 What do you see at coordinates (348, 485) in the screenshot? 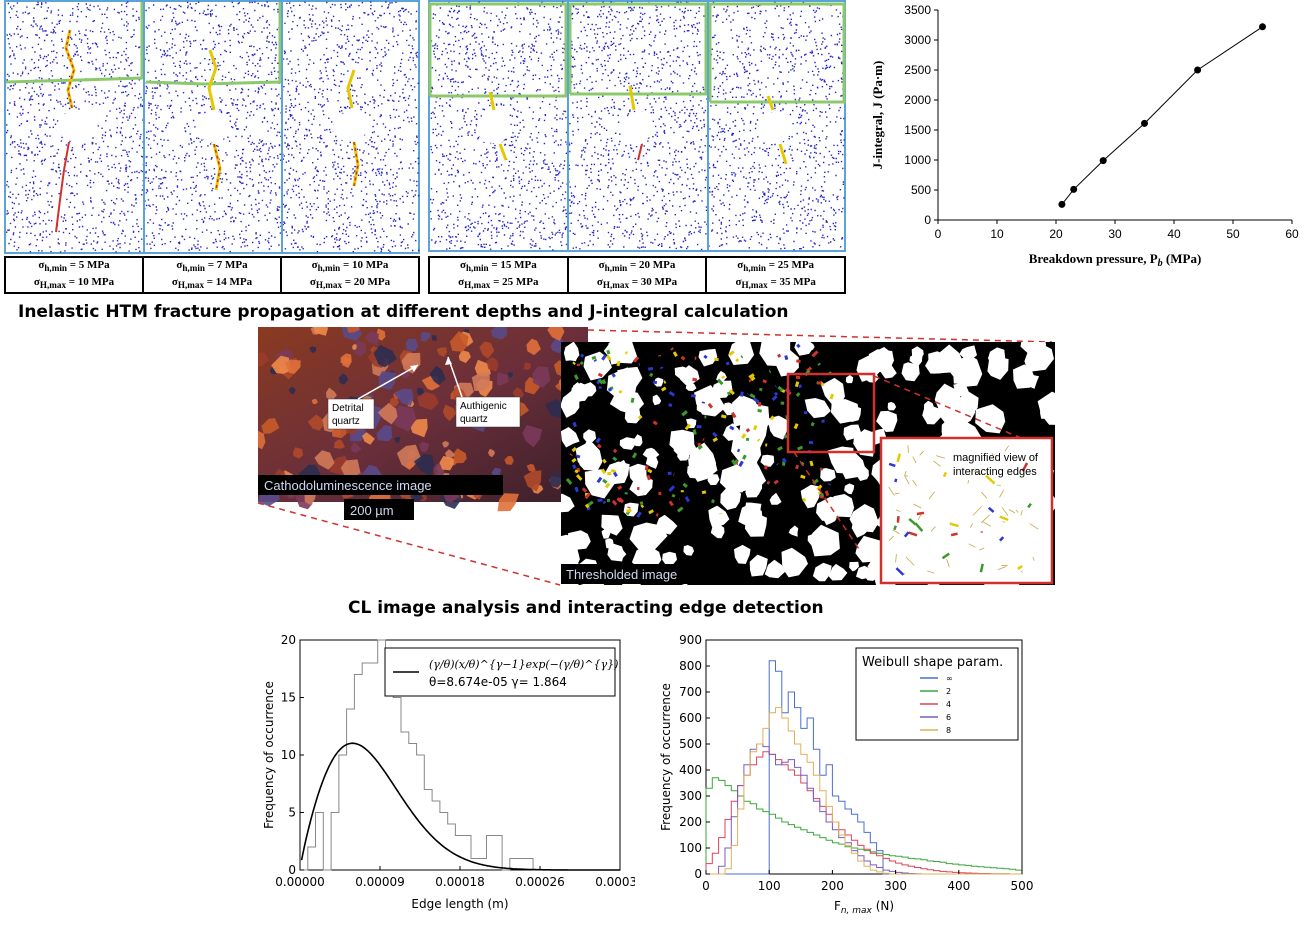
I see `cl-title: Cathodoluminescence image` at bounding box center [348, 485].